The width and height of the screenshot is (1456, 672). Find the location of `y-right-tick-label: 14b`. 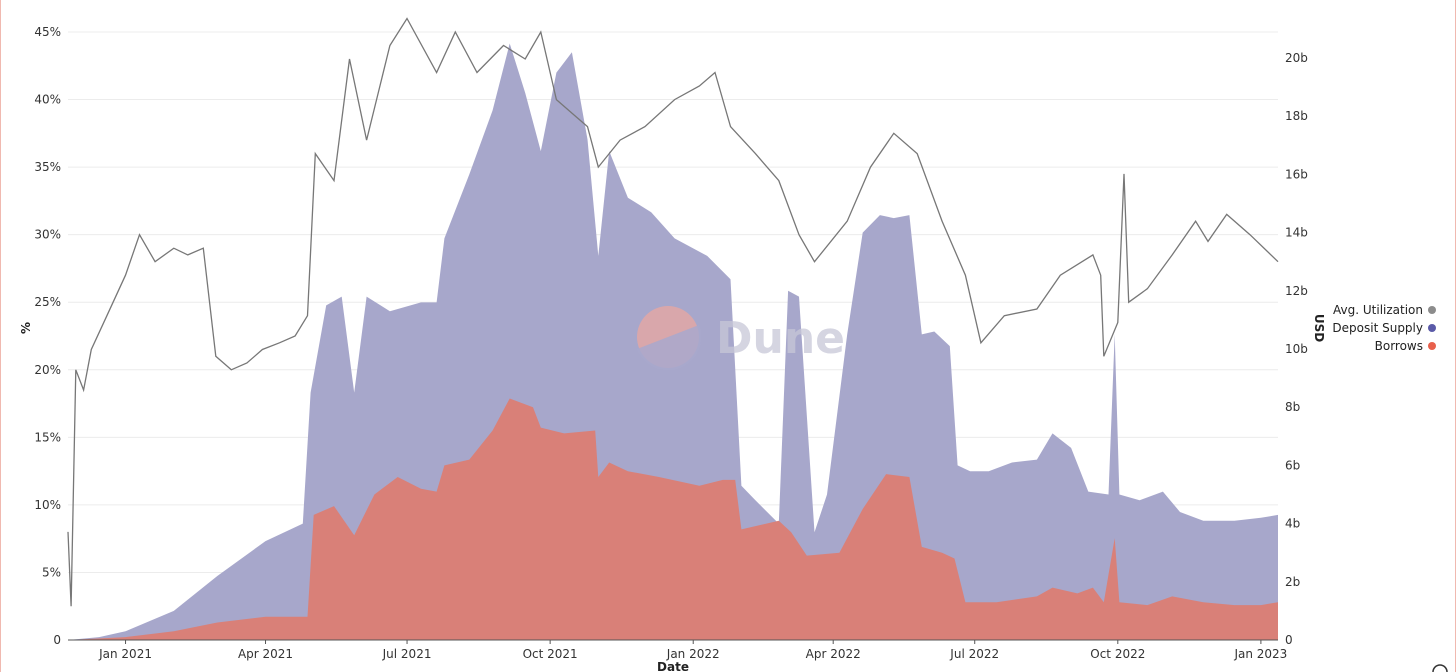

y-right-tick-label: 14b is located at coordinates (1296, 233).